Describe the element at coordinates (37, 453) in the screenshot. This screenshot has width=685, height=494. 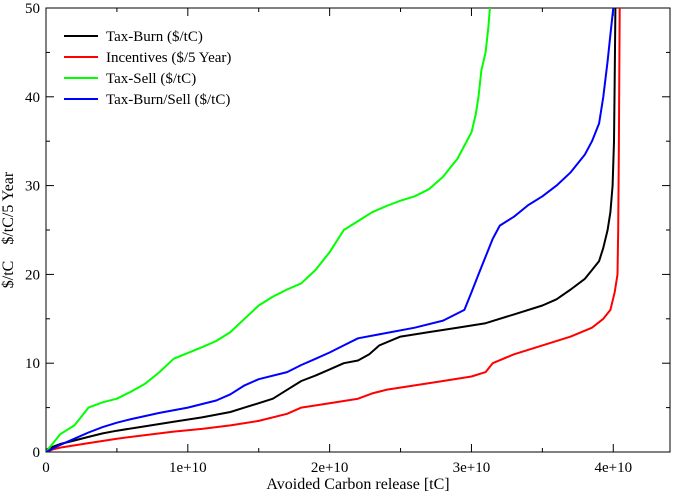
I see `y-tick-label: 0` at that location.